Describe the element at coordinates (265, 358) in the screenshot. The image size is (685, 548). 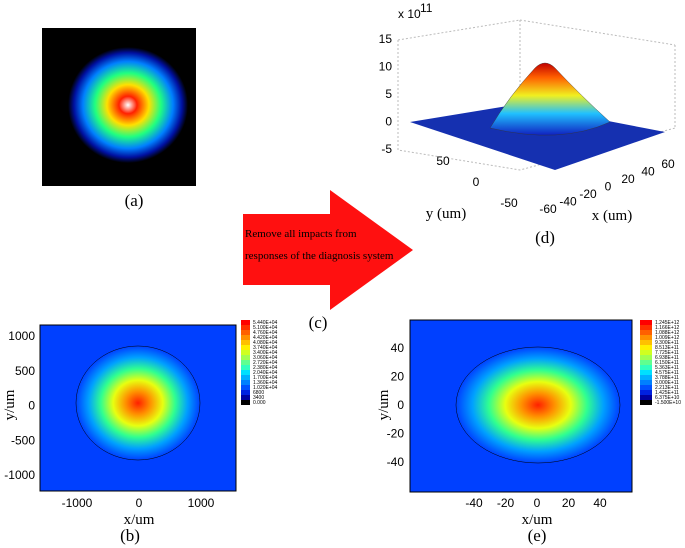
I see `colorbar-label: 3.060E+04` at that location.